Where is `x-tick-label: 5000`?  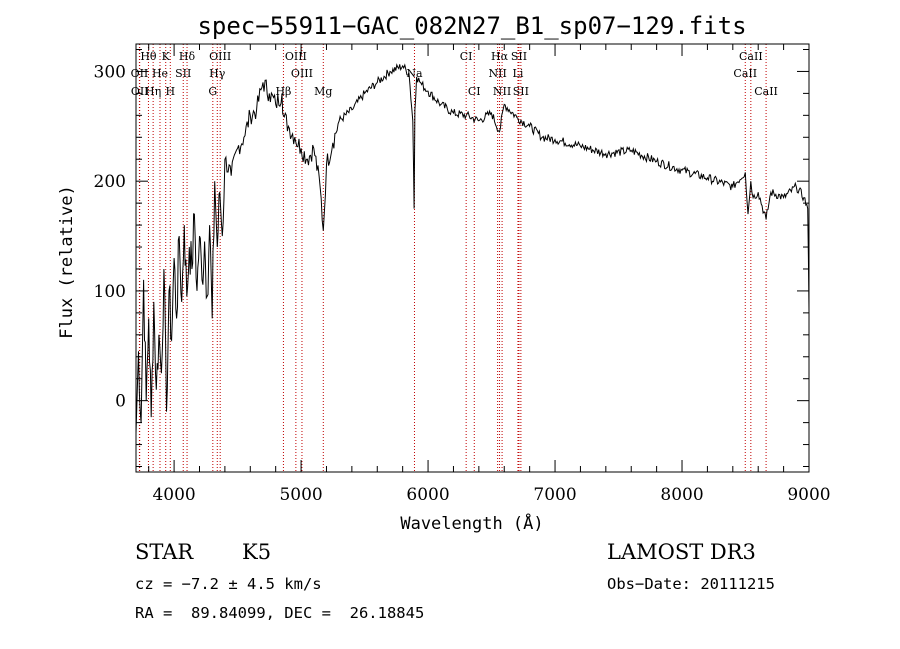
x-tick-label: 5000 is located at coordinates (300, 495).